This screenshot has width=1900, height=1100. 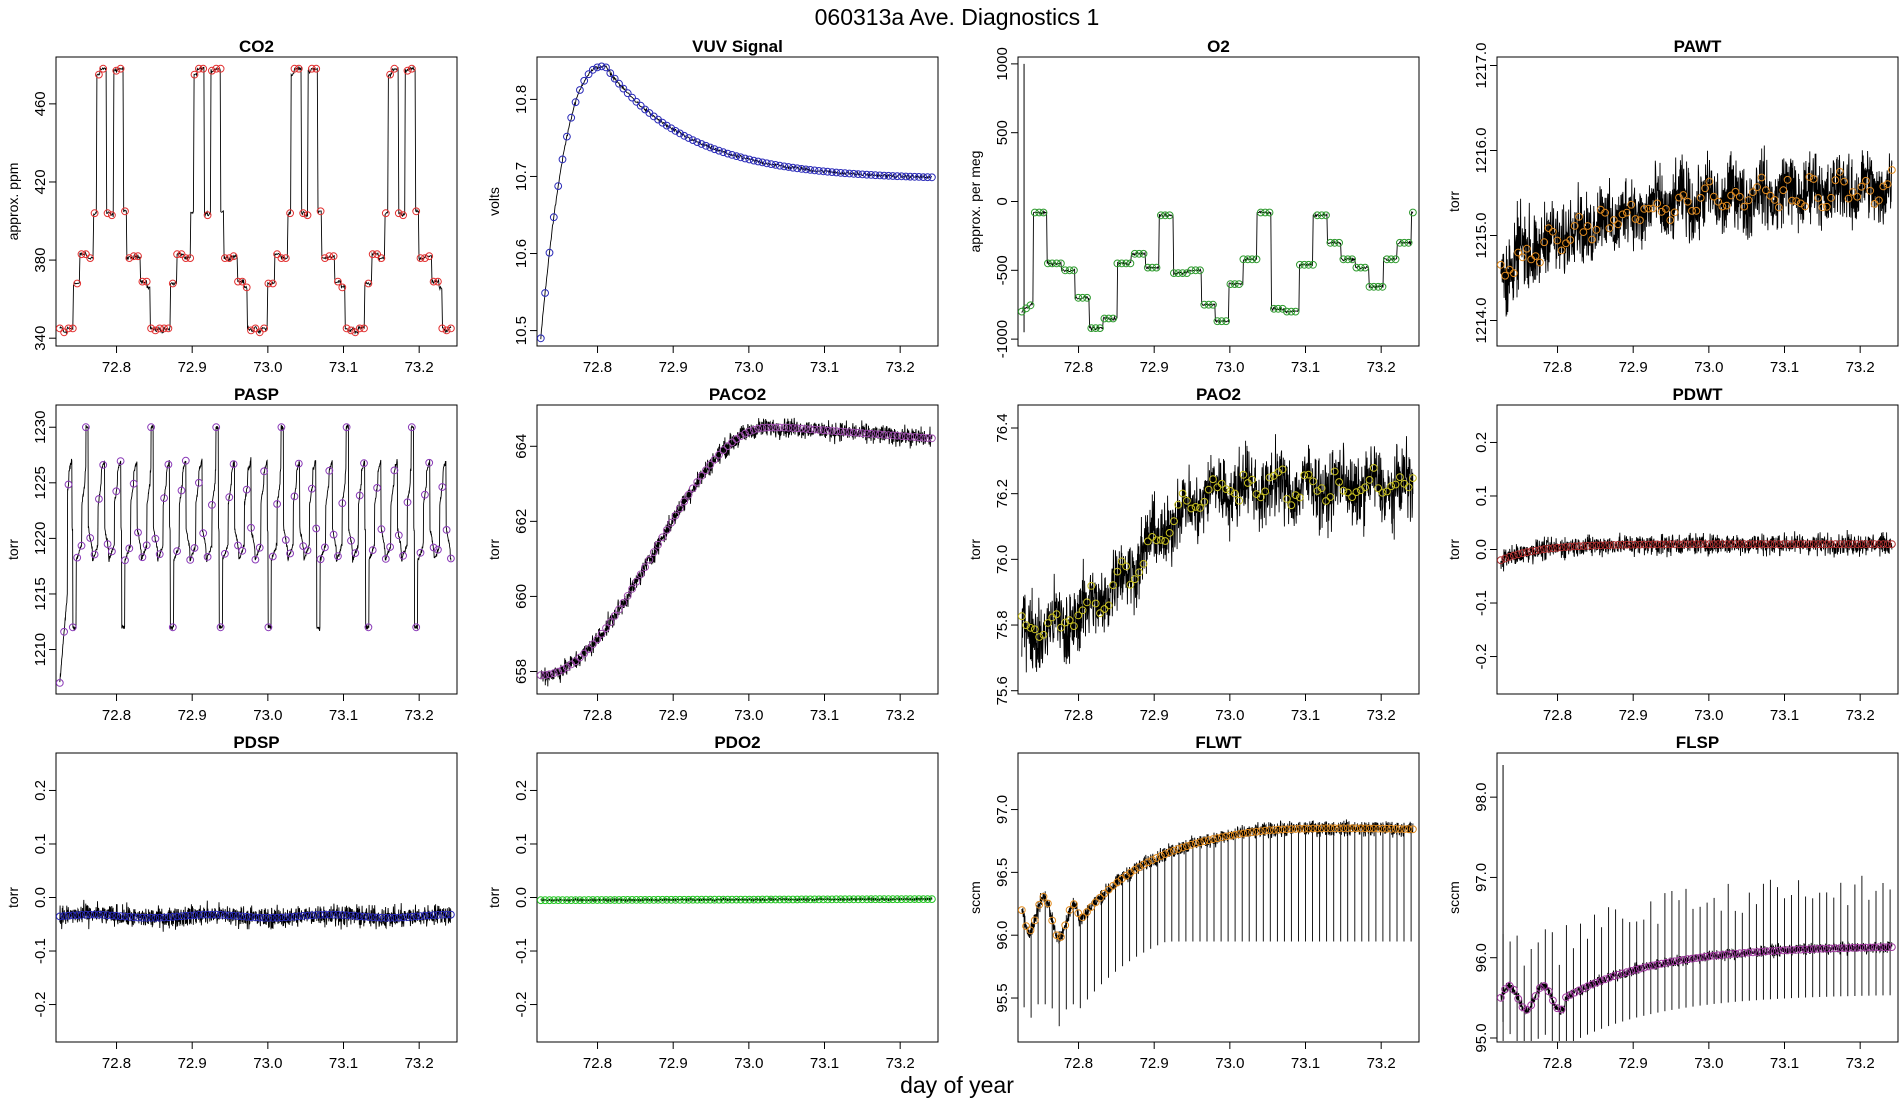 I want to click on y-tick-label: 95.5, so click(x=1002, y=997).